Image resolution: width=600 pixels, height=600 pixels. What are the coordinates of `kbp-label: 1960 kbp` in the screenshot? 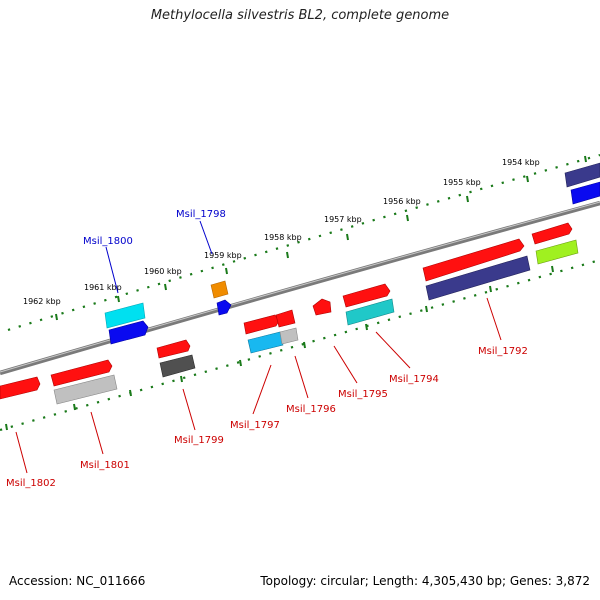 It's located at (163, 271).